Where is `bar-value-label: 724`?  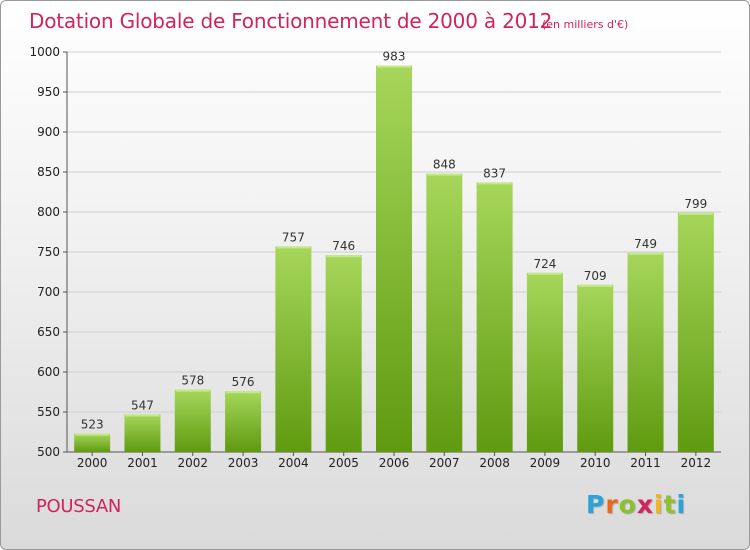 bar-value-label: 724 is located at coordinates (544, 264).